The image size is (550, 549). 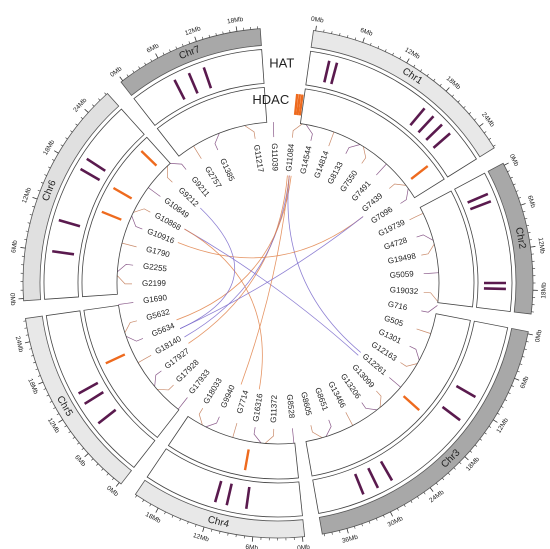 I want to click on tick-label: 6Mb, so click(x=14, y=247).